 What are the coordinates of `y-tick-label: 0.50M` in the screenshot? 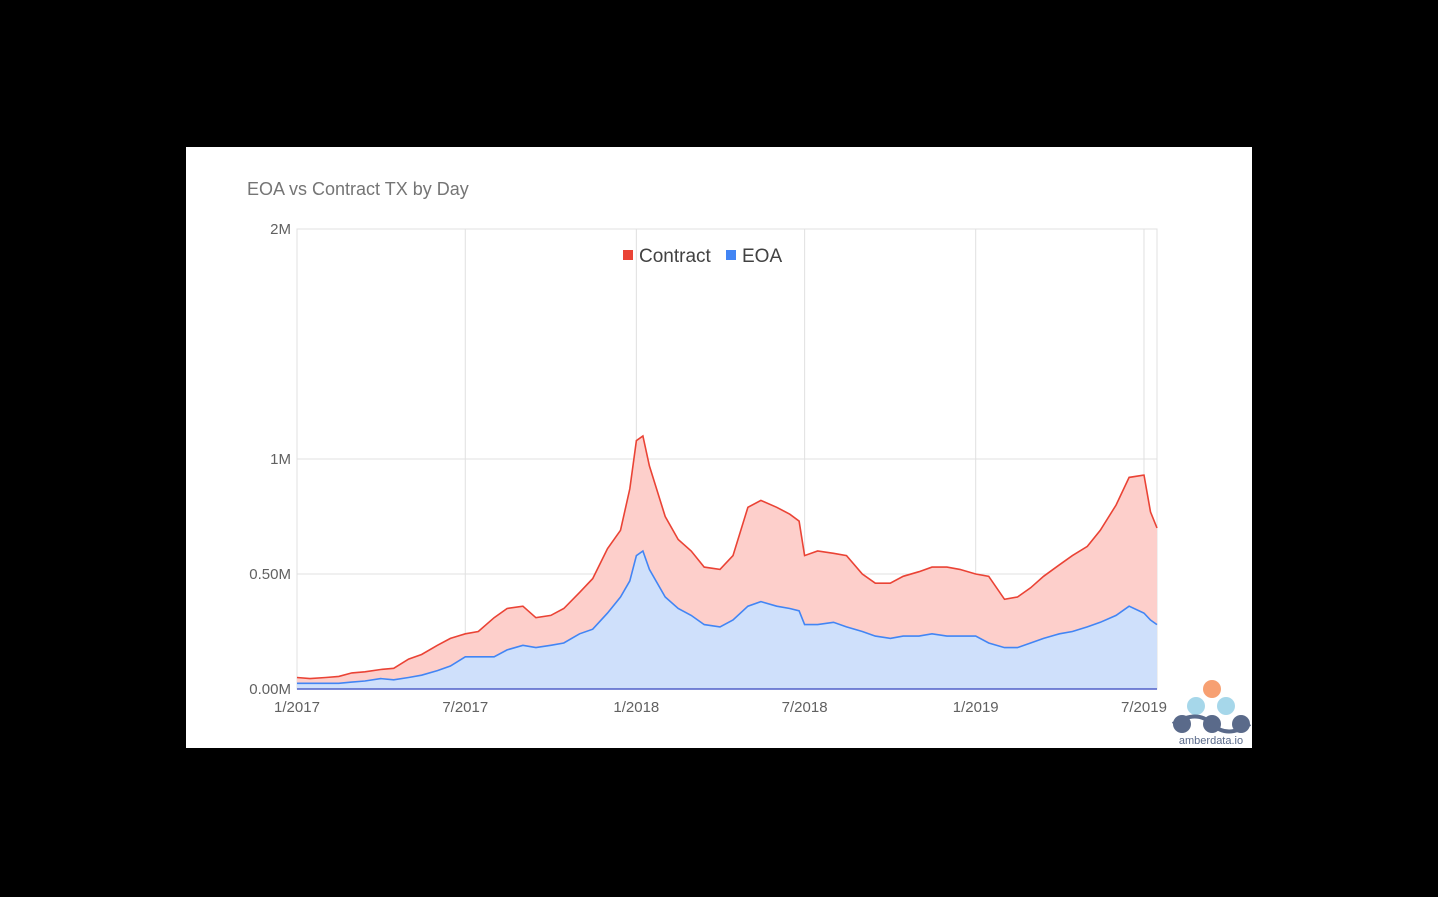 It's located at (270, 574).